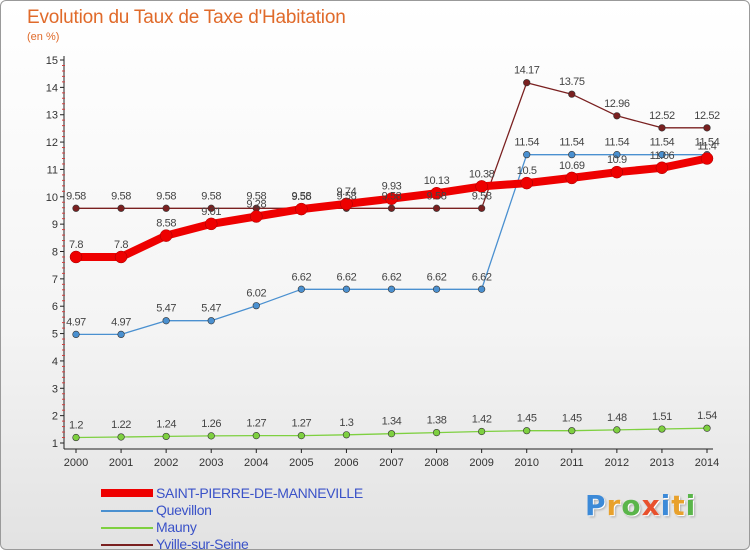 The width and height of the screenshot is (750, 550). What do you see at coordinates (392, 422) in the screenshot?
I see `data-label: 1.34` at bounding box center [392, 422].